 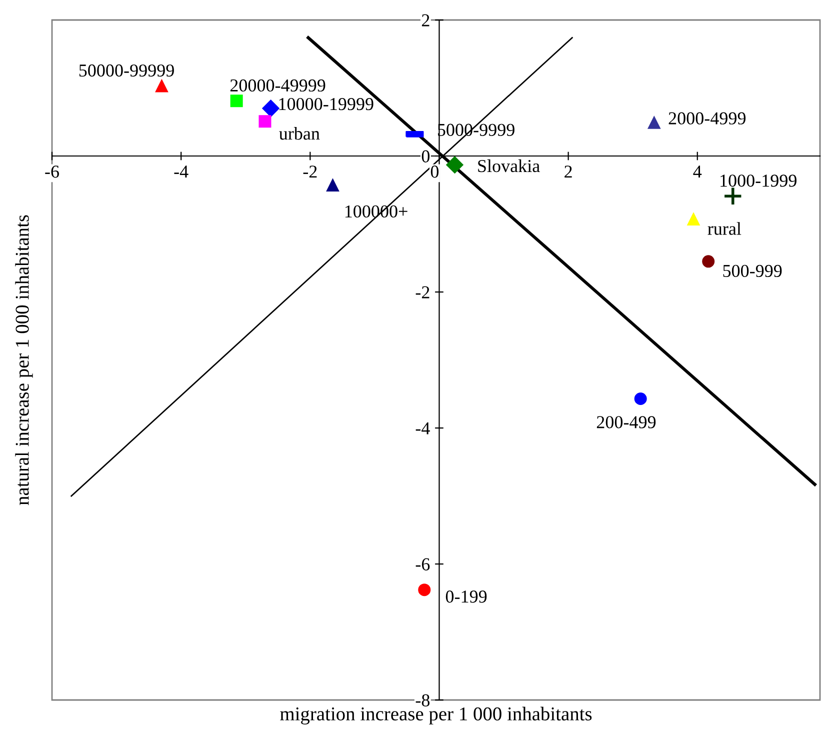 What do you see at coordinates (24, 360) in the screenshot?
I see `y-axis-title: natural increase per 1 000 inhabitants` at bounding box center [24, 360].